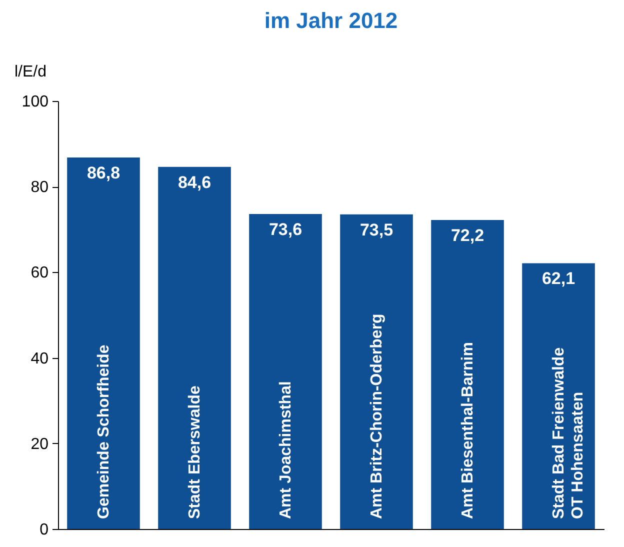  Describe the element at coordinates (39, 273) in the screenshot. I see `y-tick-label: 60` at that location.